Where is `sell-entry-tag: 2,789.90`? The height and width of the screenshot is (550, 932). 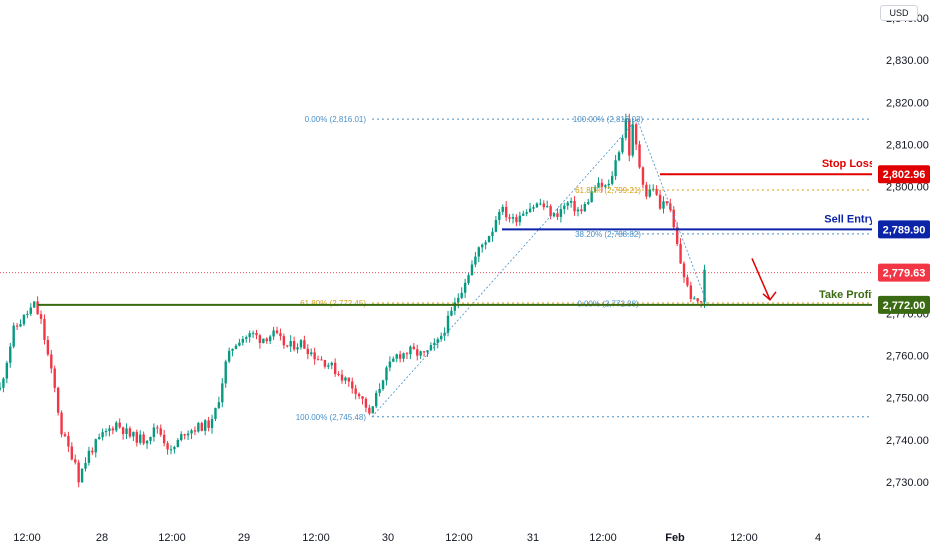
sell-entry-tag: 2,789.90 is located at coordinates (904, 230).